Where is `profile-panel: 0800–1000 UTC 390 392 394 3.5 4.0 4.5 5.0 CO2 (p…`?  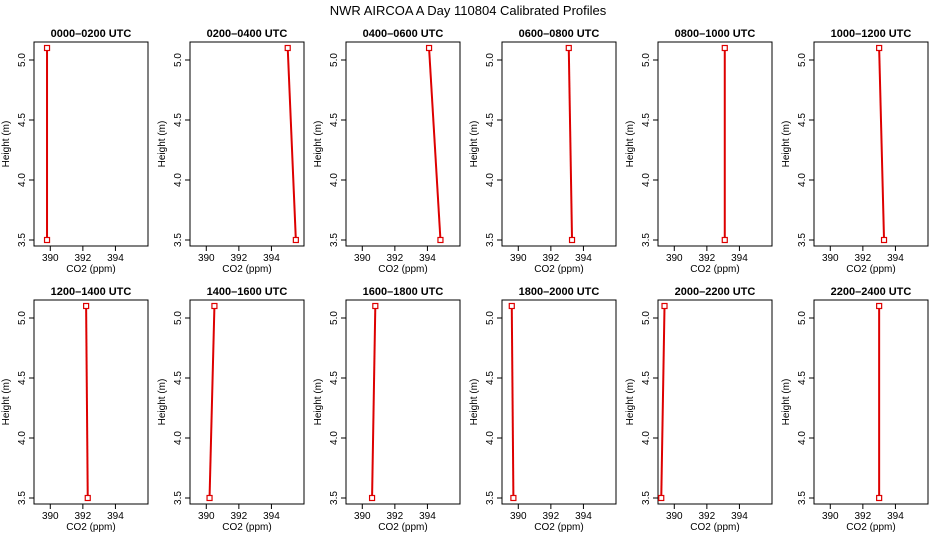 profile-panel: 0800–1000 UTC 390 392 394 3.5 4.0 4.5 5.0 CO2 (p… is located at coordinates (699, 151).